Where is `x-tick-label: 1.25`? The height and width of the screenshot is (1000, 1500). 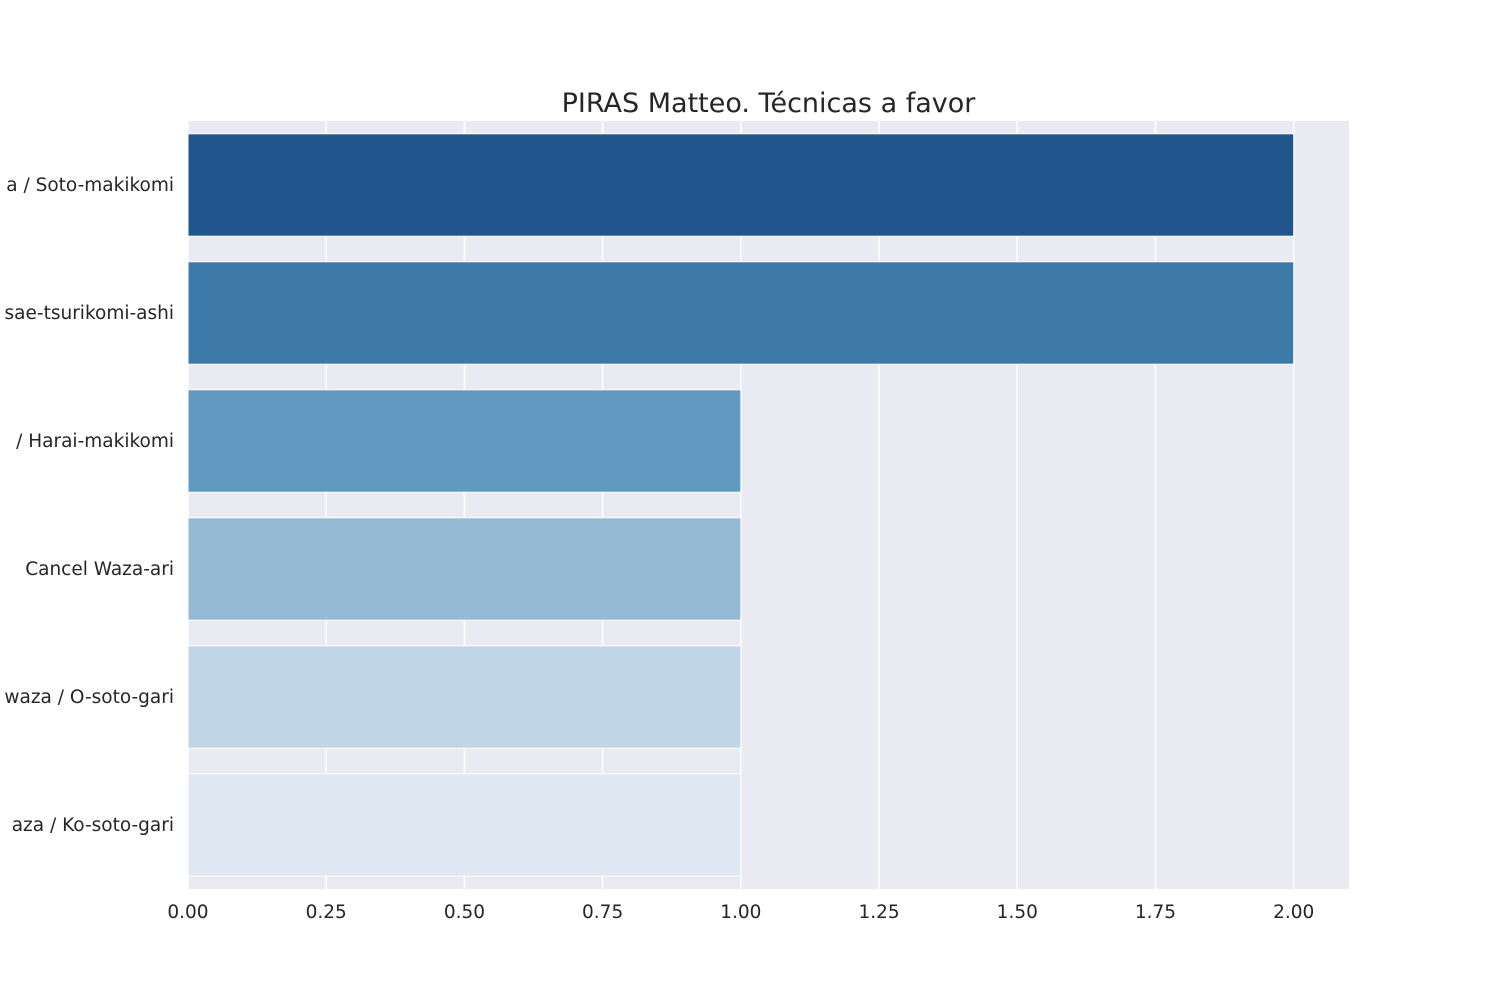
x-tick-label: 1.25 is located at coordinates (878, 912).